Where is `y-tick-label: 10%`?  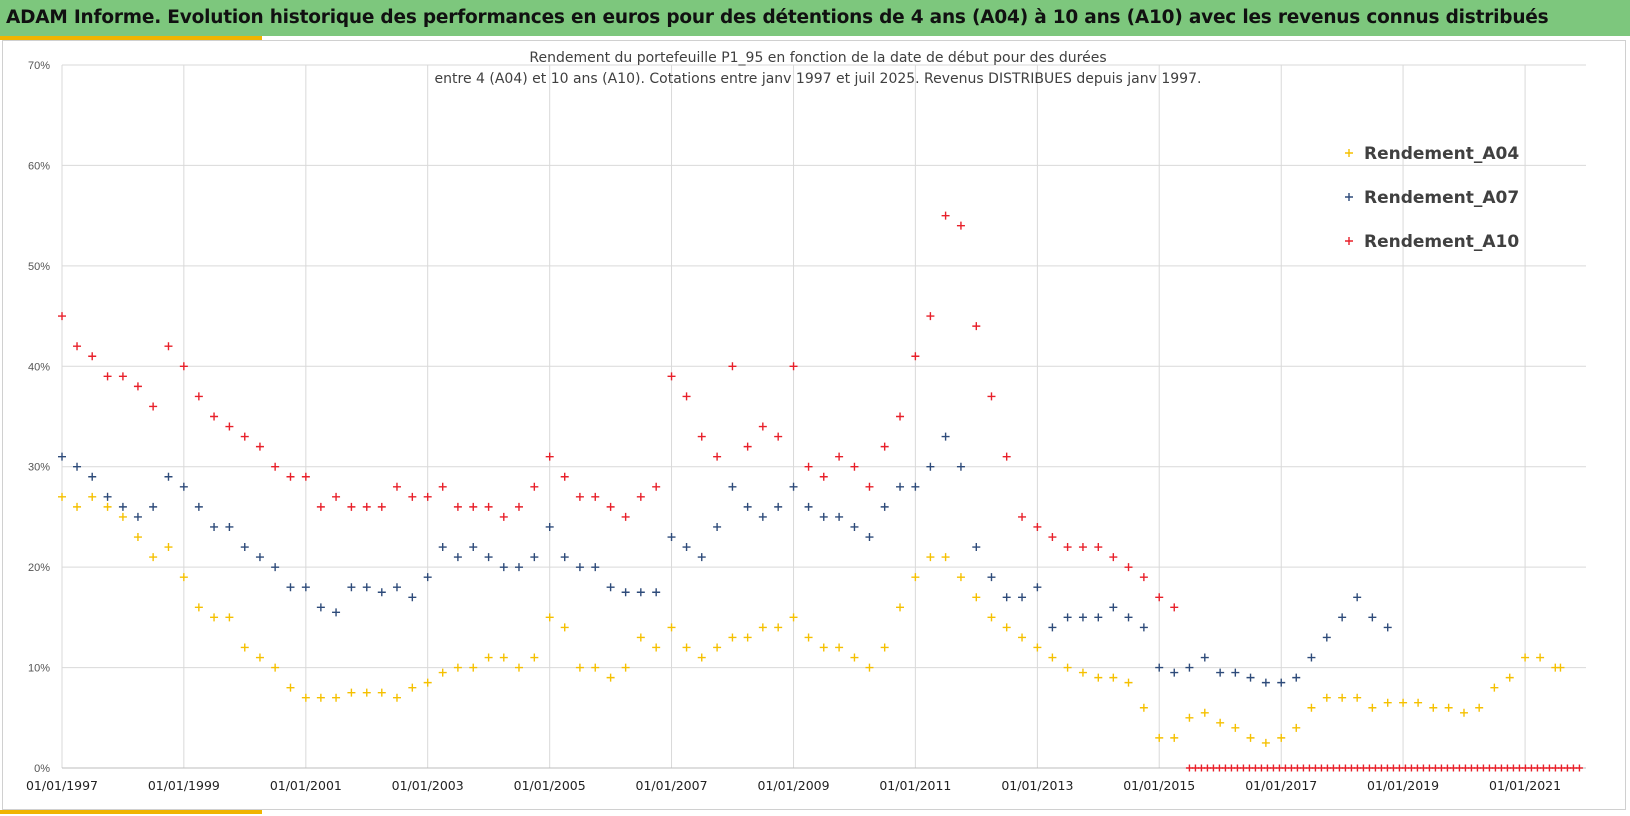
y-tick-label: 10% is located at coordinates (39, 669).